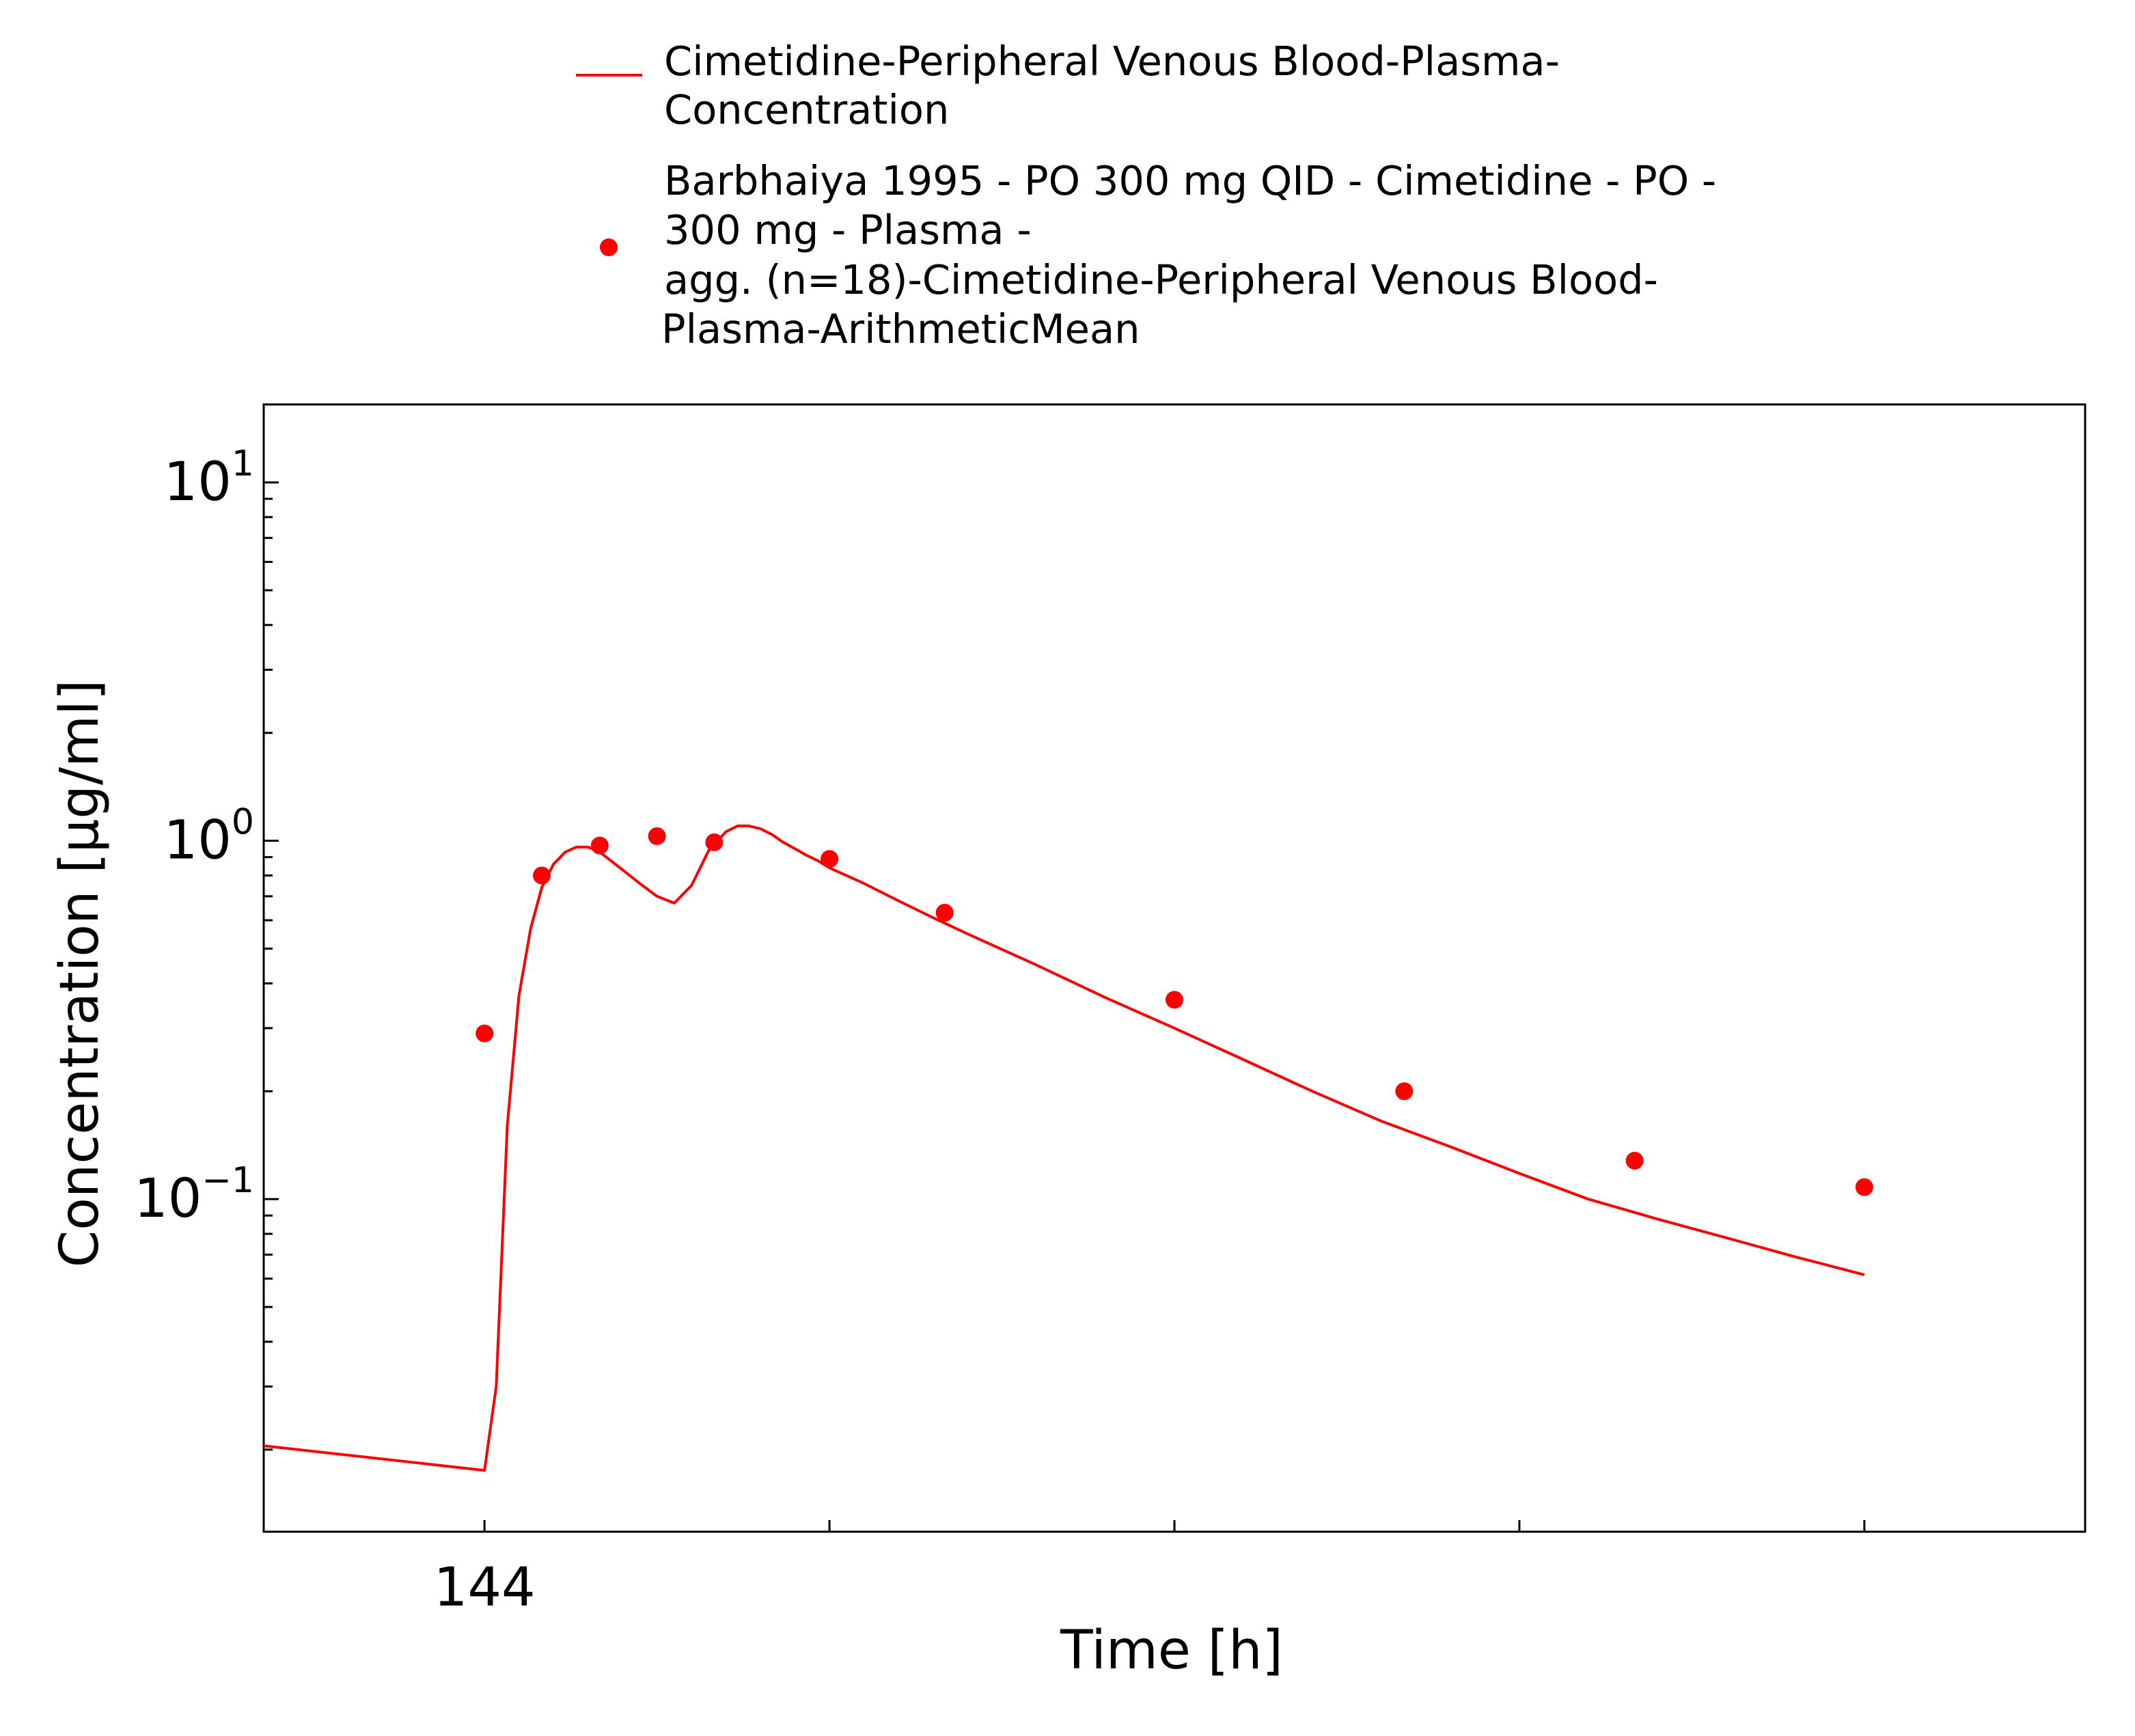 The height and width of the screenshot is (1736, 2135). What do you see at coordinates (1150, 1569) in the screenshot?
I see `x-axis: 144` at bounding box center [1150, 1569].